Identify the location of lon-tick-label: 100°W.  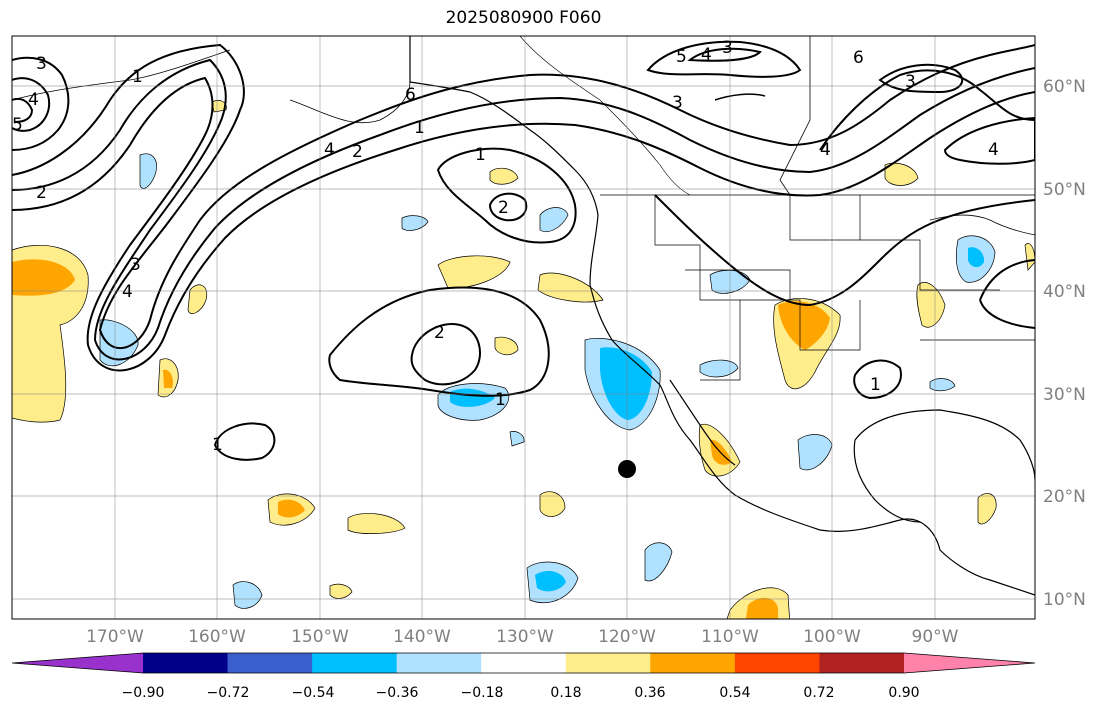
(832, 637).